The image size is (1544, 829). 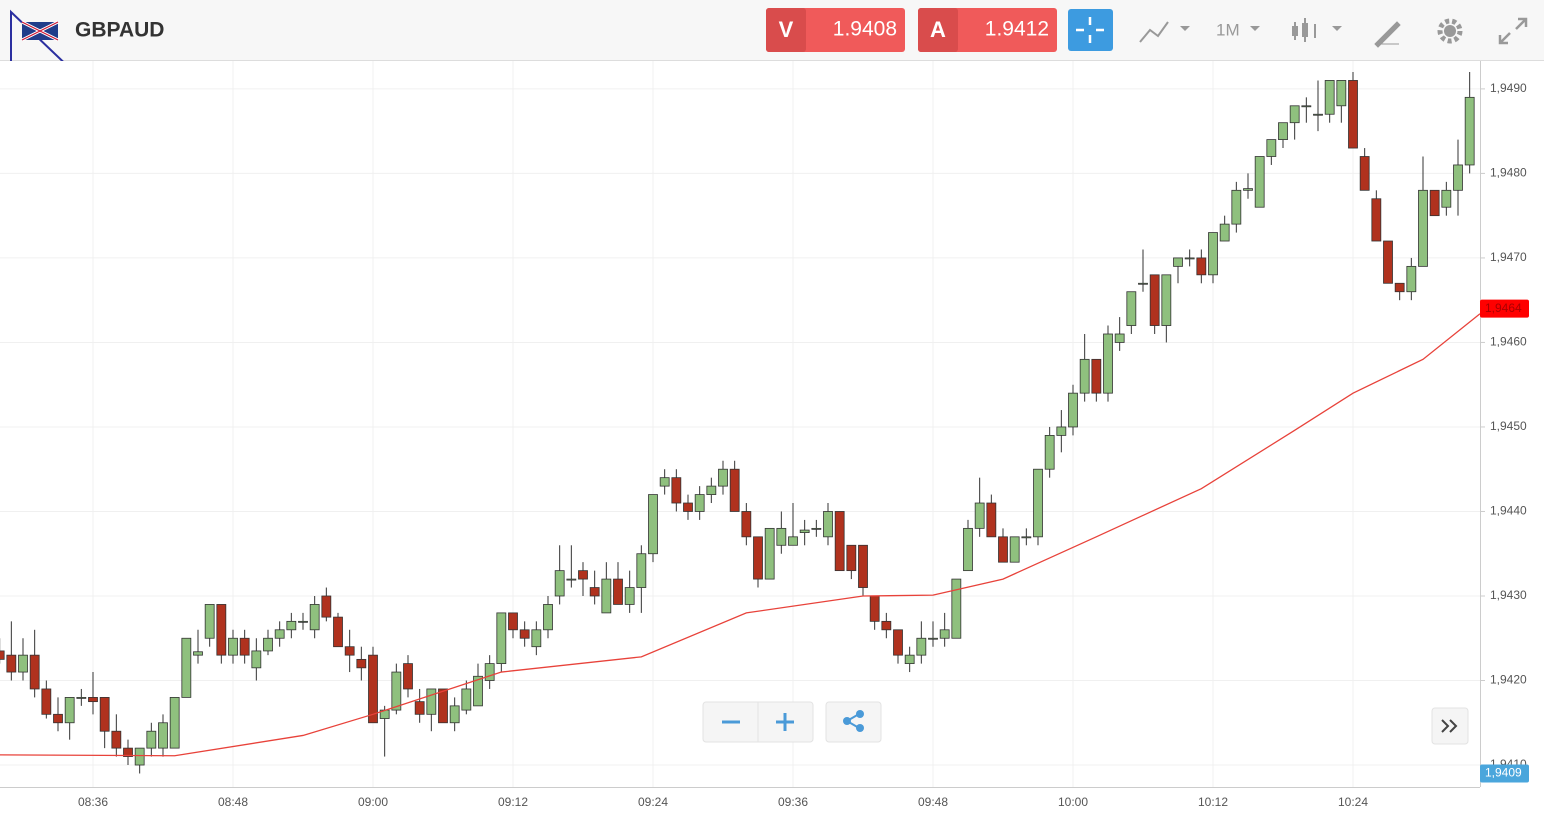 I want to click on timeframe: 1M, so click(x=1228, y=29).